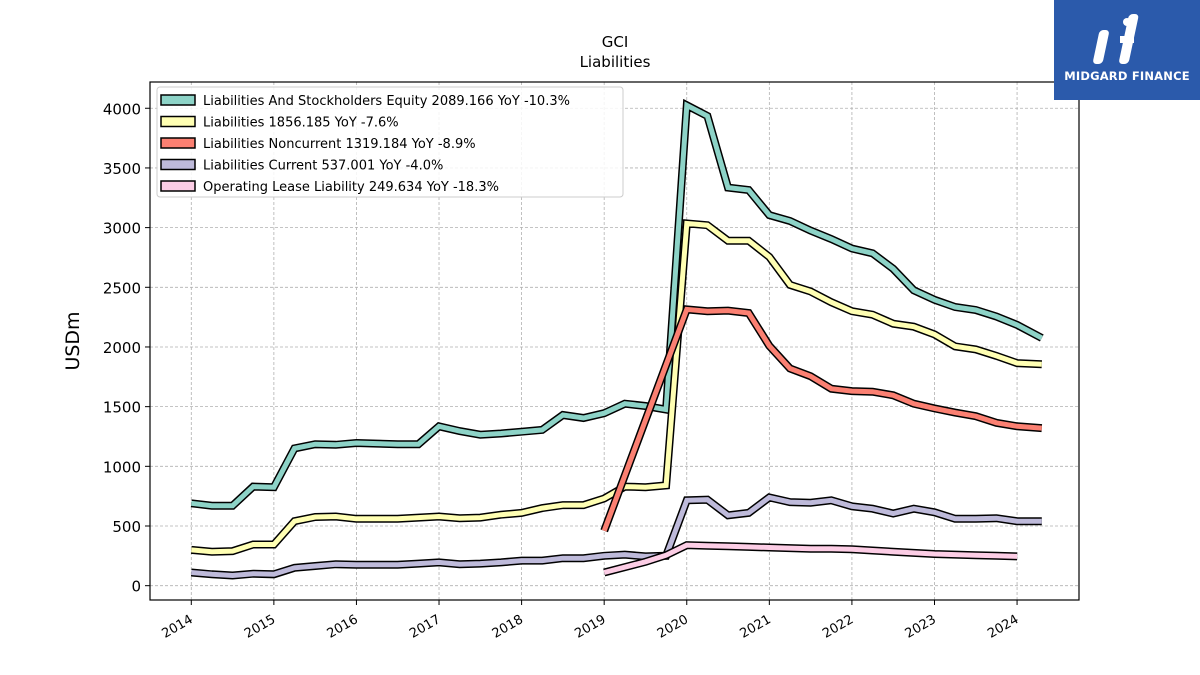 The width and height of the screenshot is (1200, 675). I want to click on brand-name: MIDGARD FINANCE, so click(1127, 76).